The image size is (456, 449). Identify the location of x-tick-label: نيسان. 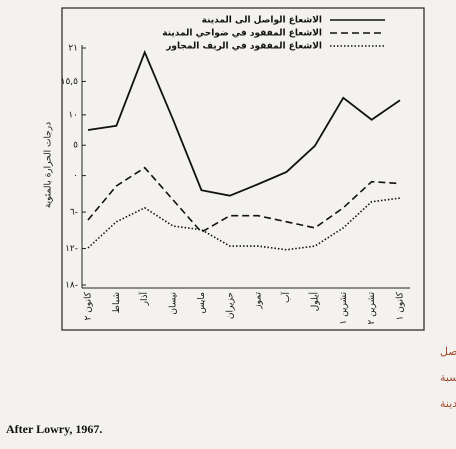
(174, 303).